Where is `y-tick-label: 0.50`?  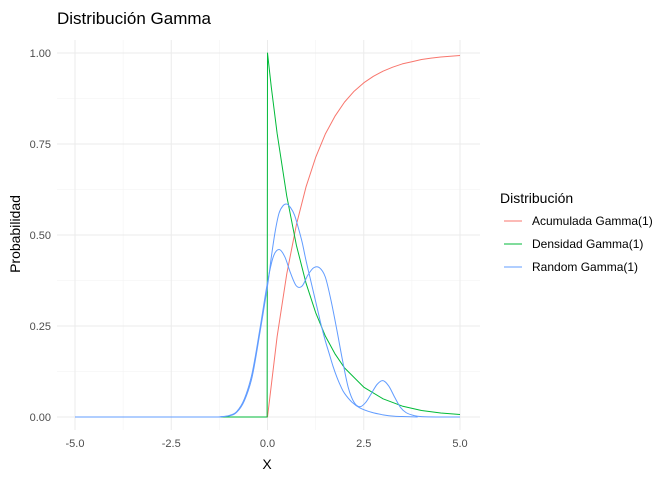
y-tick-label: 0.50 is located at coordinates (40, 236).